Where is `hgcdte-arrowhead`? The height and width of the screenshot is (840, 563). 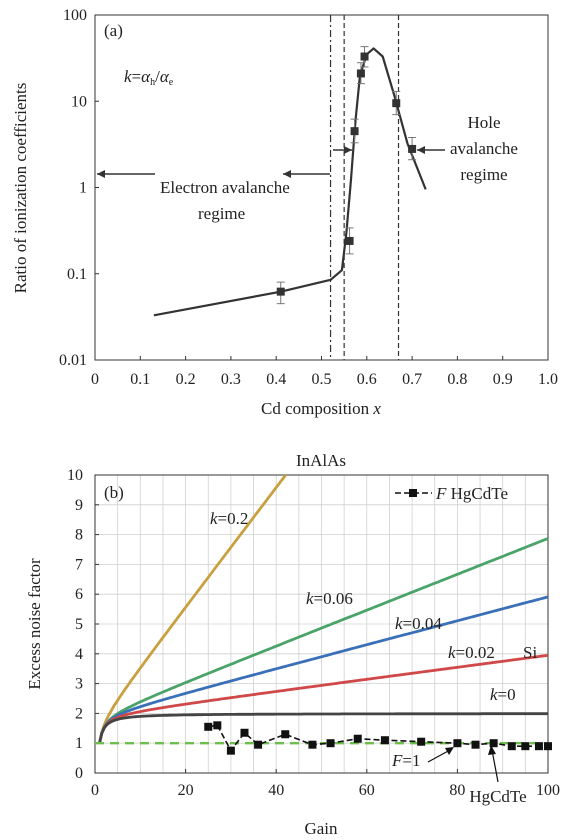
hgcdte-arrowhead is located at coordinates (492, 750).